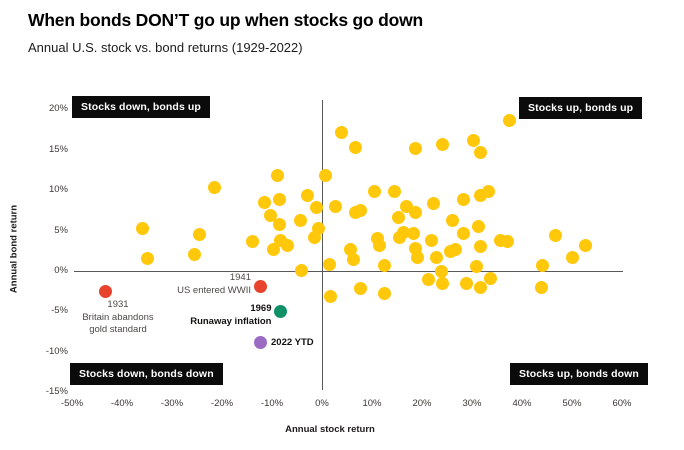  What do you see at coordinates (572, 403) in the screenshot?
I see `x-tick-label: 50%` at bounding box center [572, 403].